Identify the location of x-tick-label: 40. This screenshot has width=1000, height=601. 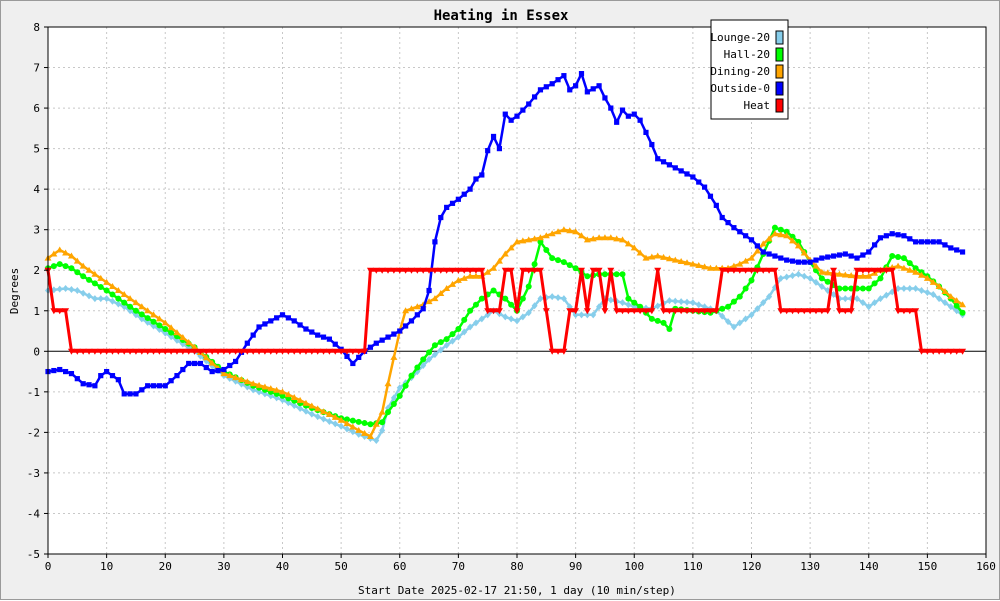
(282, 566).